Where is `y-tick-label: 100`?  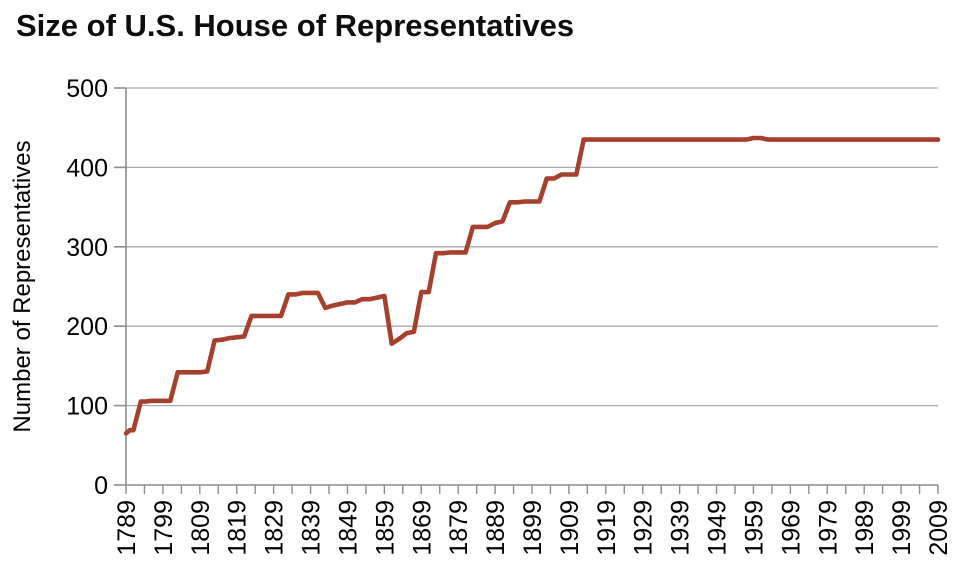 y-tick-label: 100 is located at coordinates (87, 407).